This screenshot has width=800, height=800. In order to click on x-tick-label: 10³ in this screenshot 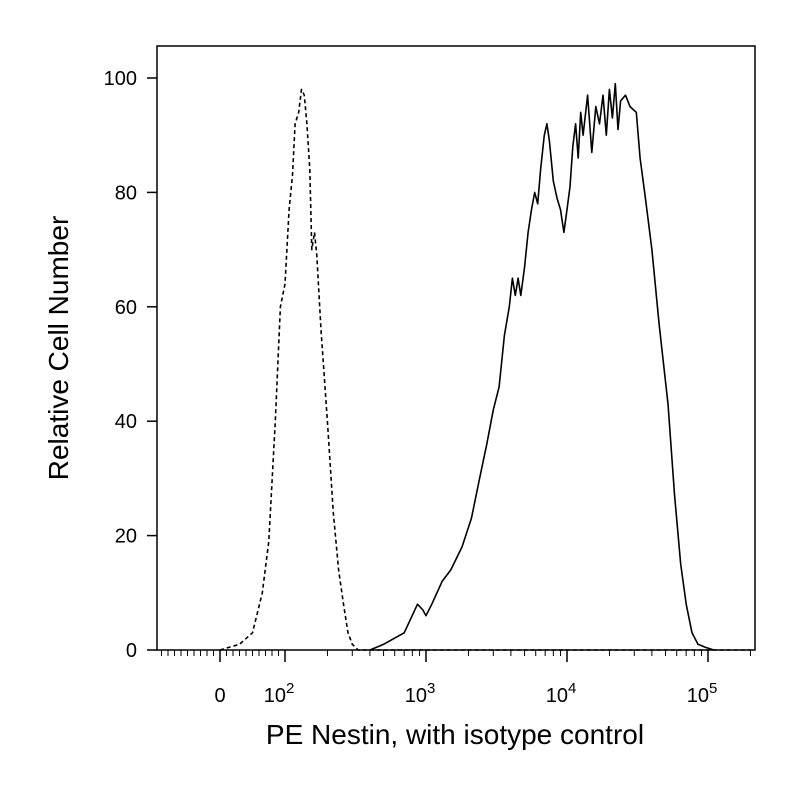, I will do `click(420, 693)`.